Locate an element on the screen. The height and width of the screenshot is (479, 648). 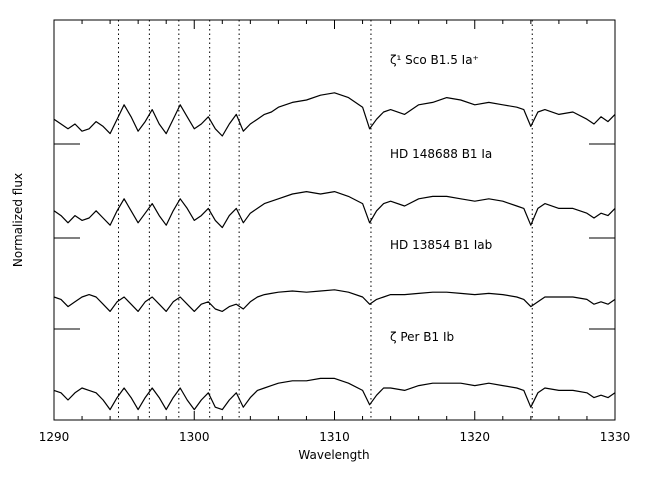
y-axis-label: Normalized flux is located at coordinates (18, 220).